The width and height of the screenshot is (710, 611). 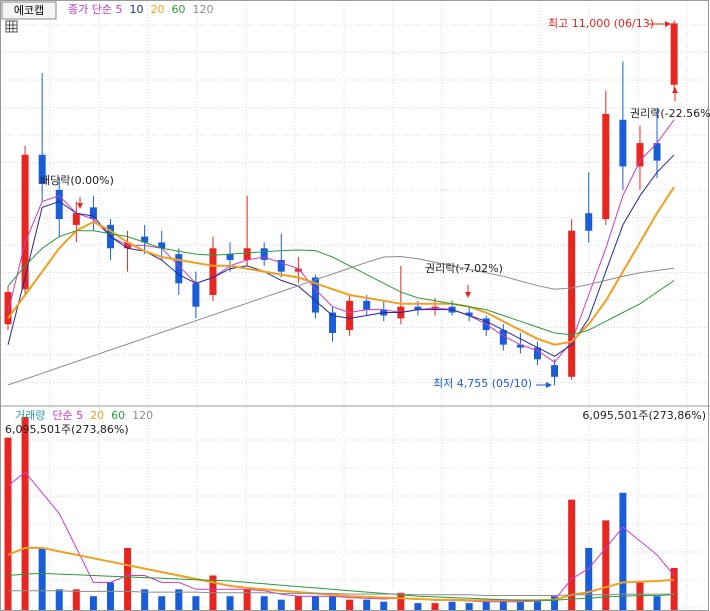 I want to click on high-annotation: 최고 11,000 (06/13), so click(x=601, y=23).